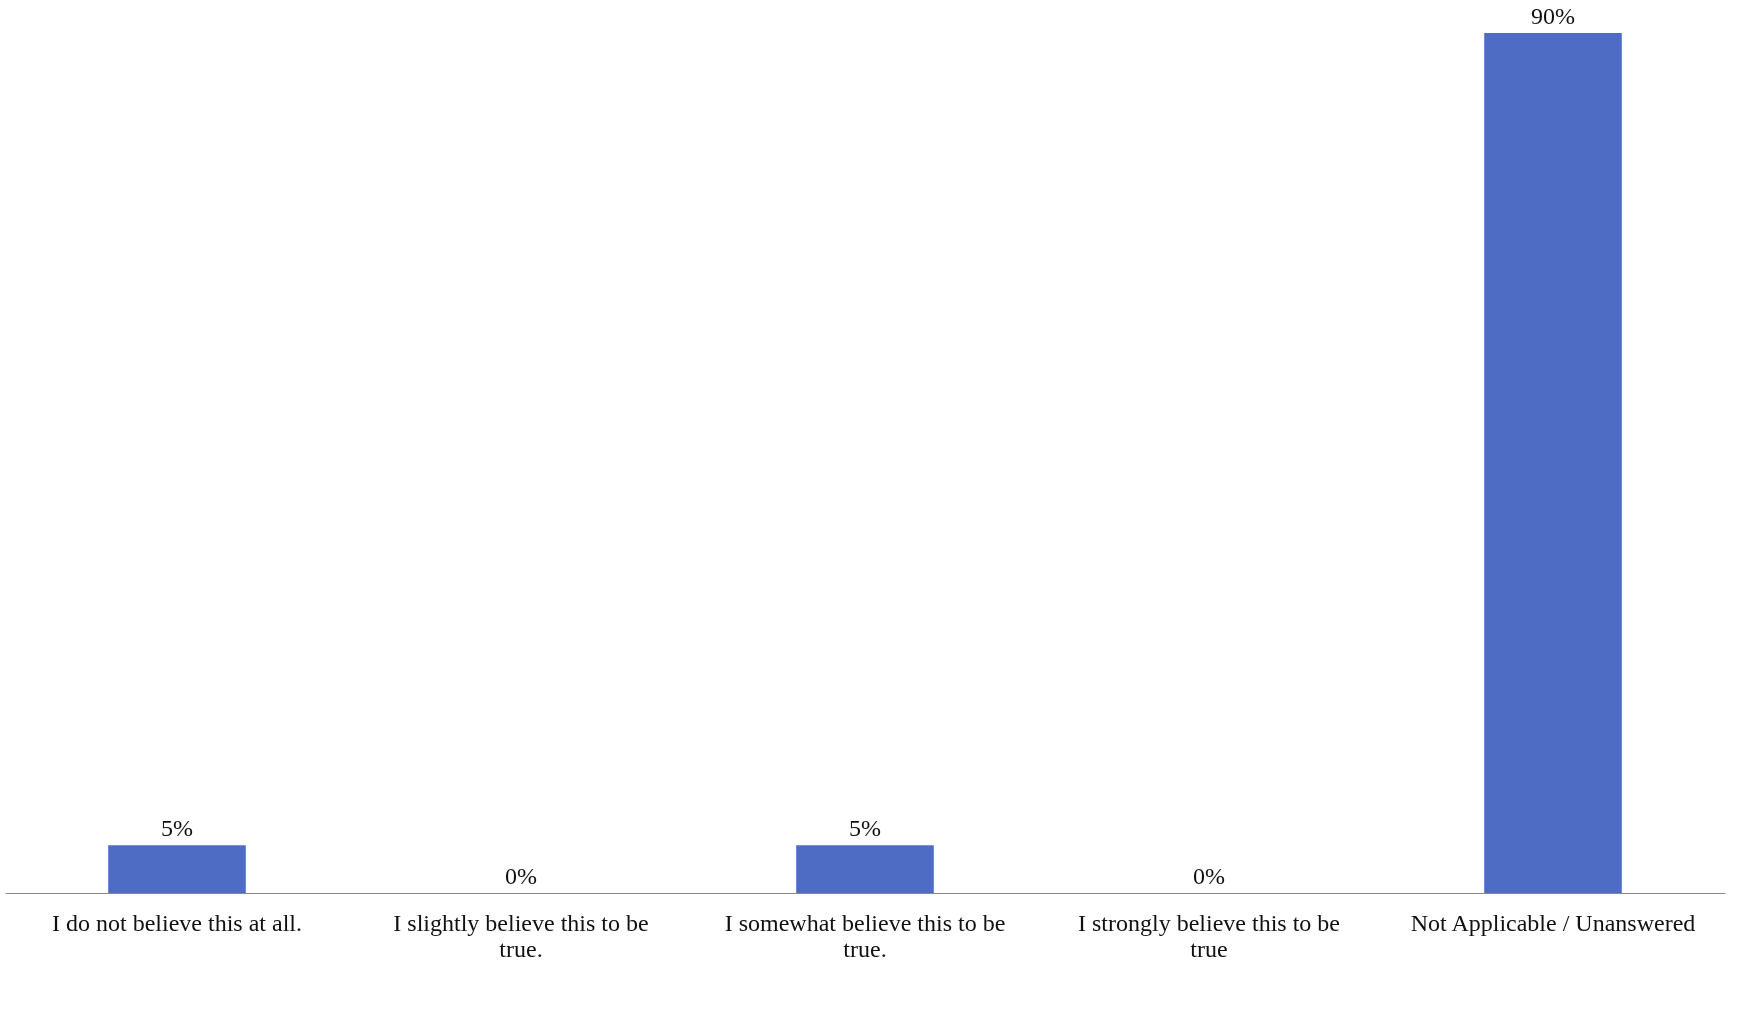 The image size is (1759, 1016). Describe the element at coordinates (521, 935) in the screenshot. I see `x-tick-label: I slightly believe this to be true.` at that location.